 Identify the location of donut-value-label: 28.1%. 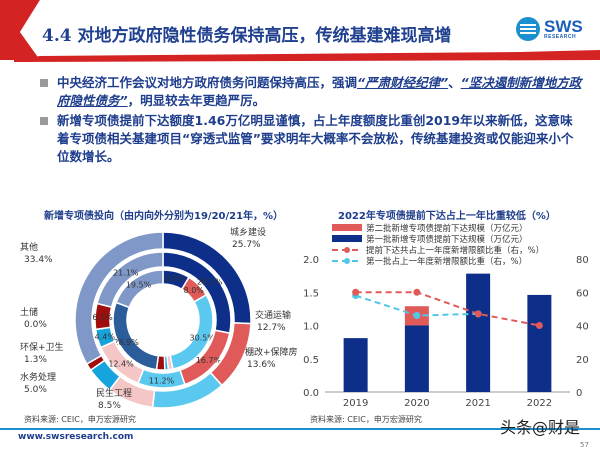
(210, 282).